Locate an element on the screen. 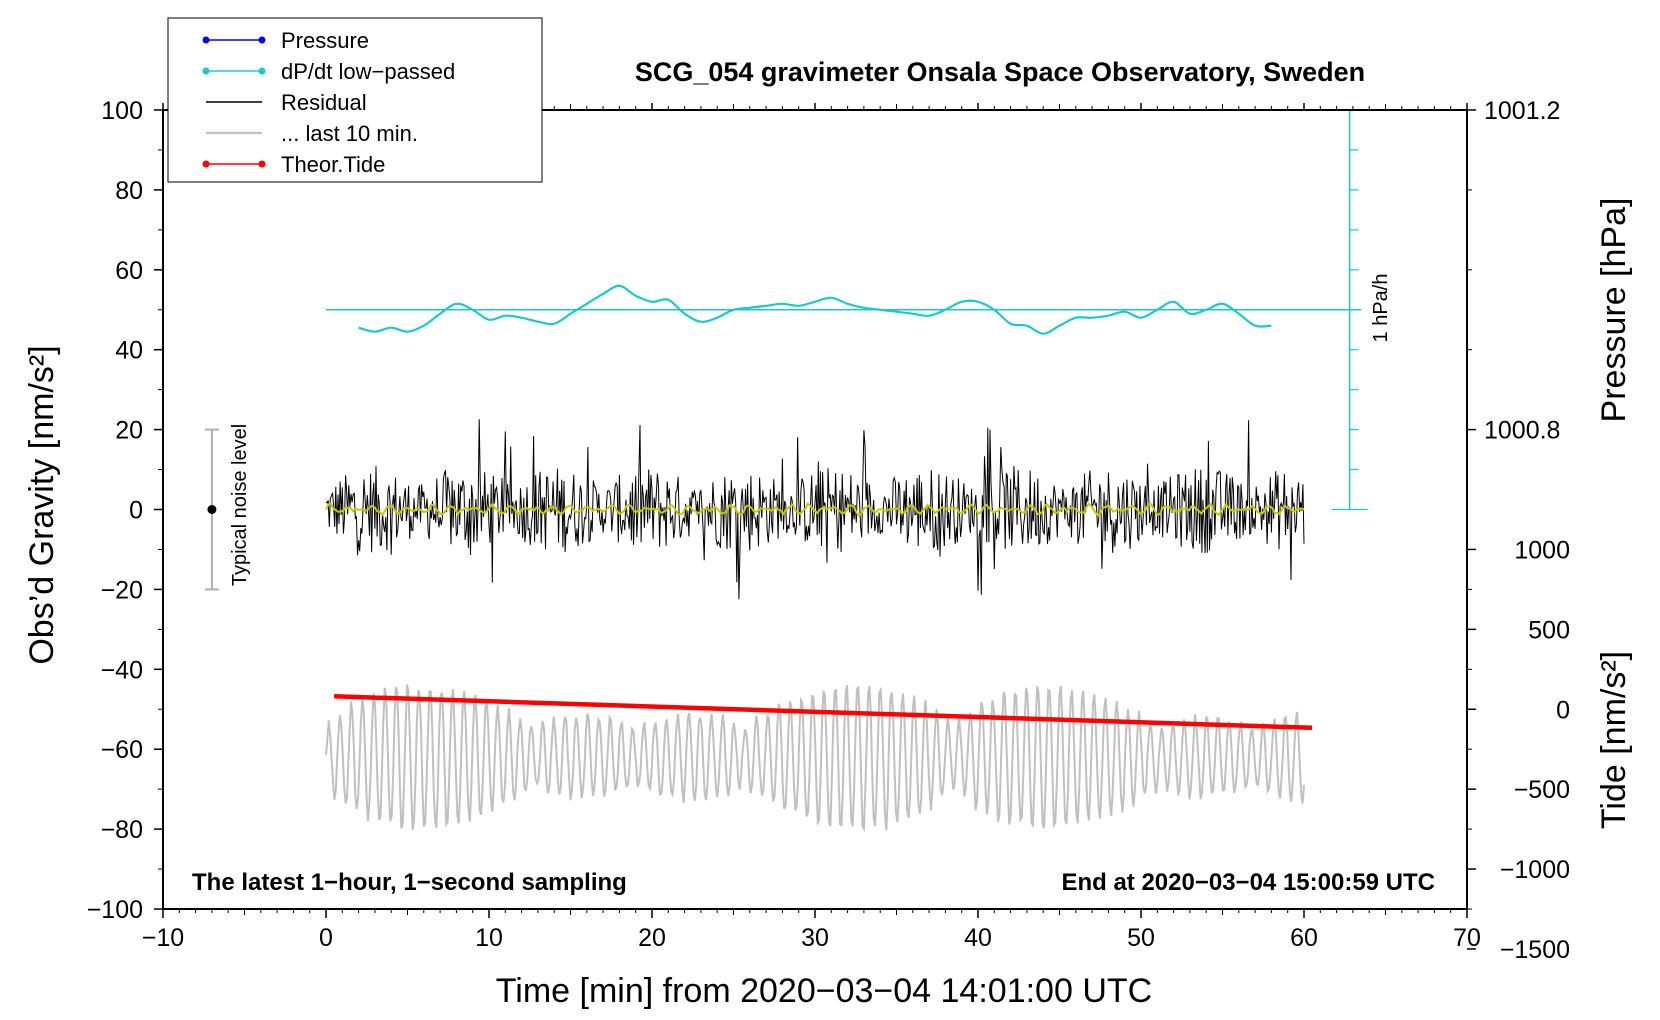  legend-label: Residual is located at coordinates (324, 102).